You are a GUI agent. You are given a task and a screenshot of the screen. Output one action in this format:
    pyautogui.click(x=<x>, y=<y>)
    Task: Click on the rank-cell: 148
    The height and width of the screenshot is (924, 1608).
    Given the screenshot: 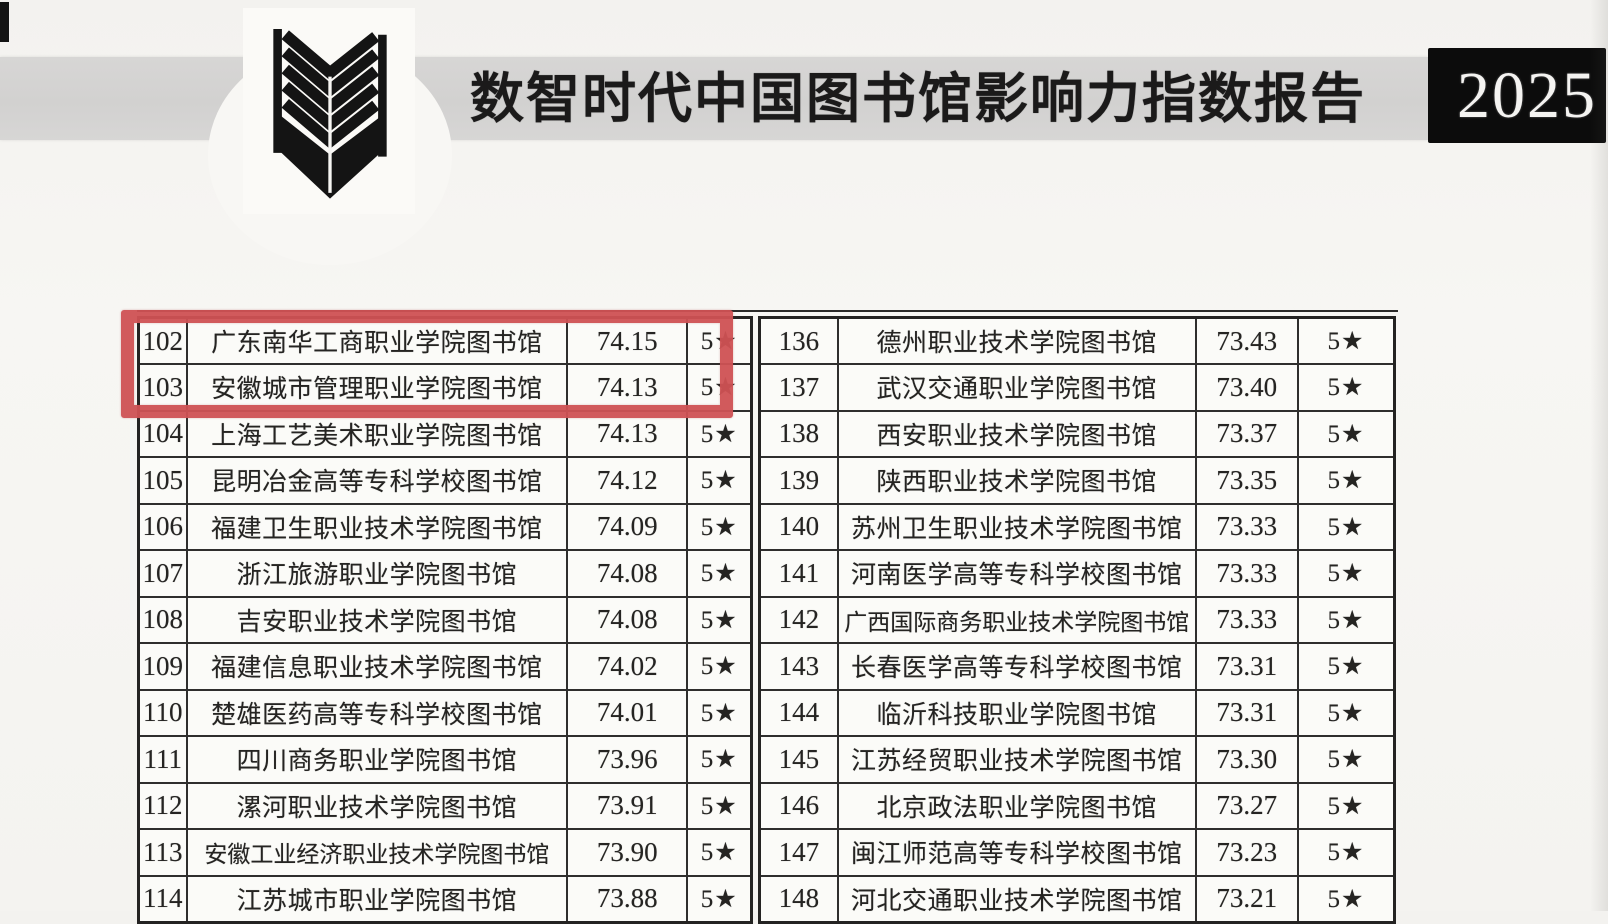 What is the action you would take?
    pyautogui.click(x=798, y=898)
    